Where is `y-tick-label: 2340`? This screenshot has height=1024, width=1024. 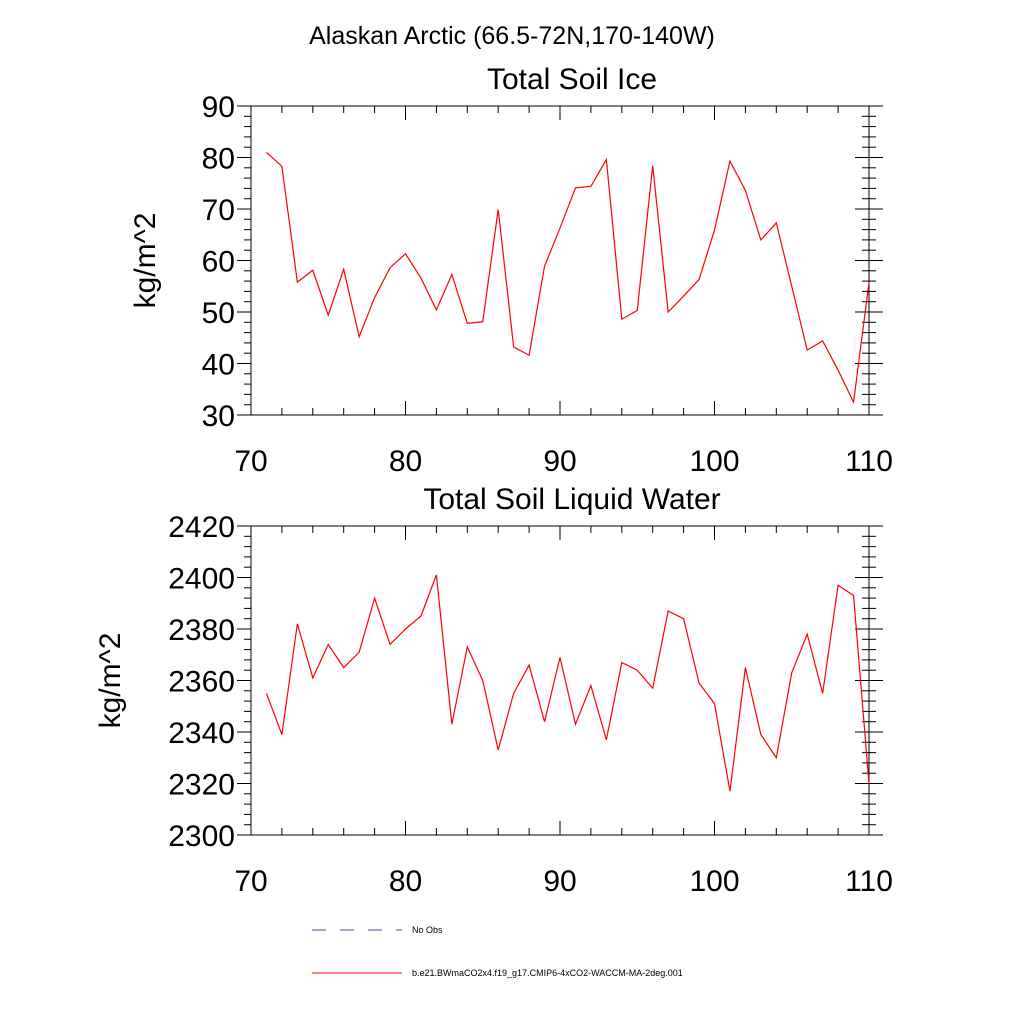 y-tick-label: 2340 is located at coordinates (201, 733).